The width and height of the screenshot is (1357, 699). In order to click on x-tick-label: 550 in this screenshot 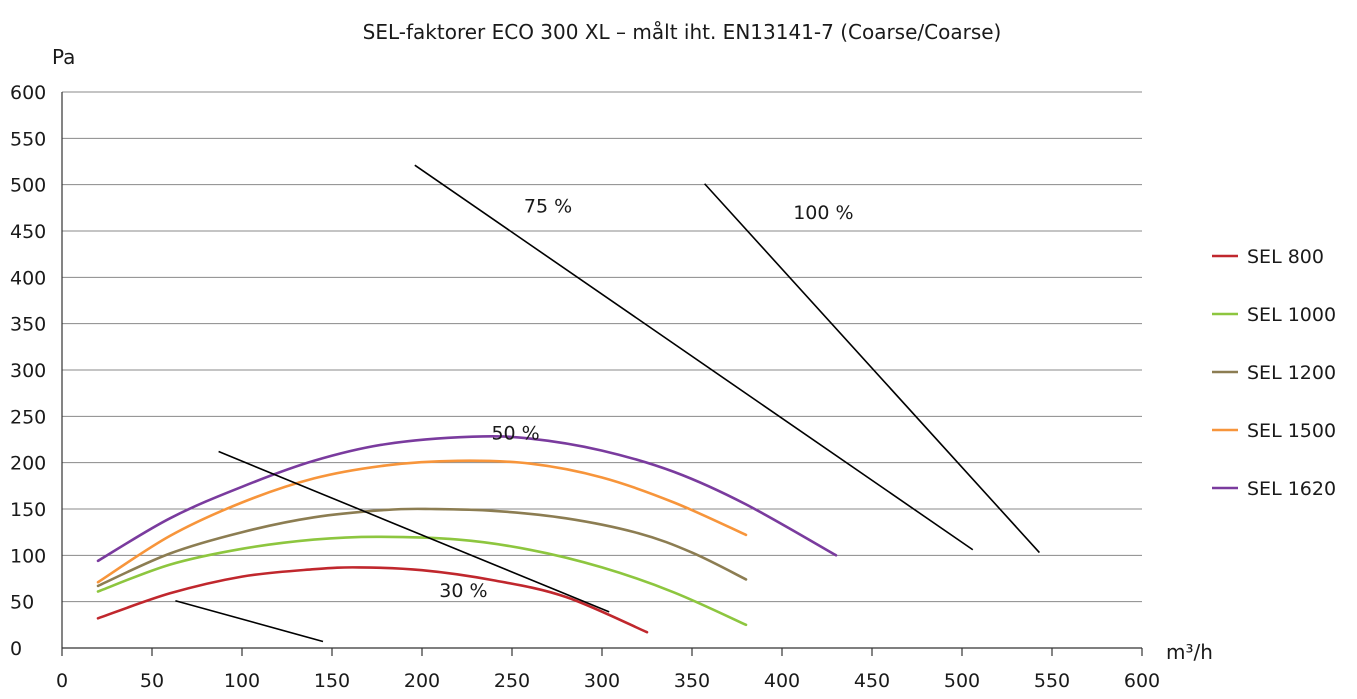, I will do `click(1052, 681)`.